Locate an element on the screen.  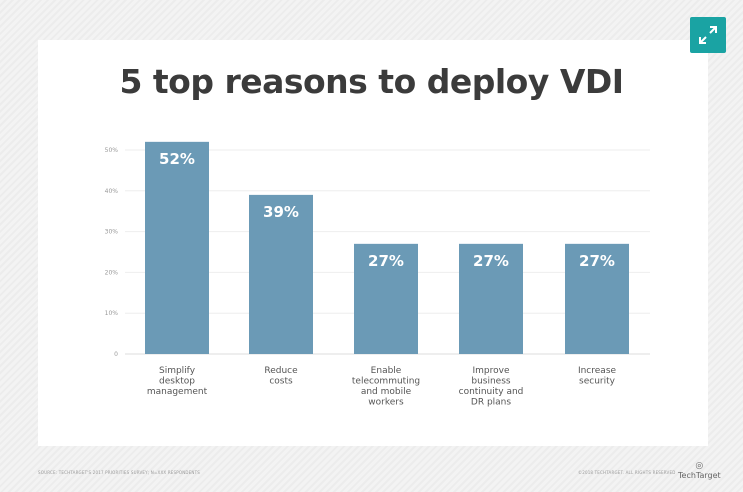
x-category-label: continuity and is located at coordinates (491, 392).